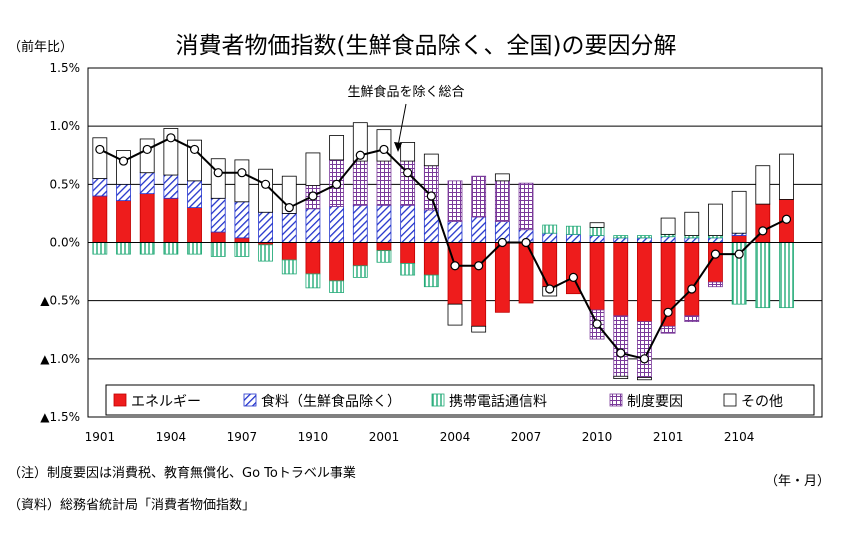 Image resolution: width=852 pixels, height=536 pixels. What do you see at coordinates (60, 359) in the screenshot?
I see `y-tick-label: ▲1.0%` at bounding box center [60, 359].